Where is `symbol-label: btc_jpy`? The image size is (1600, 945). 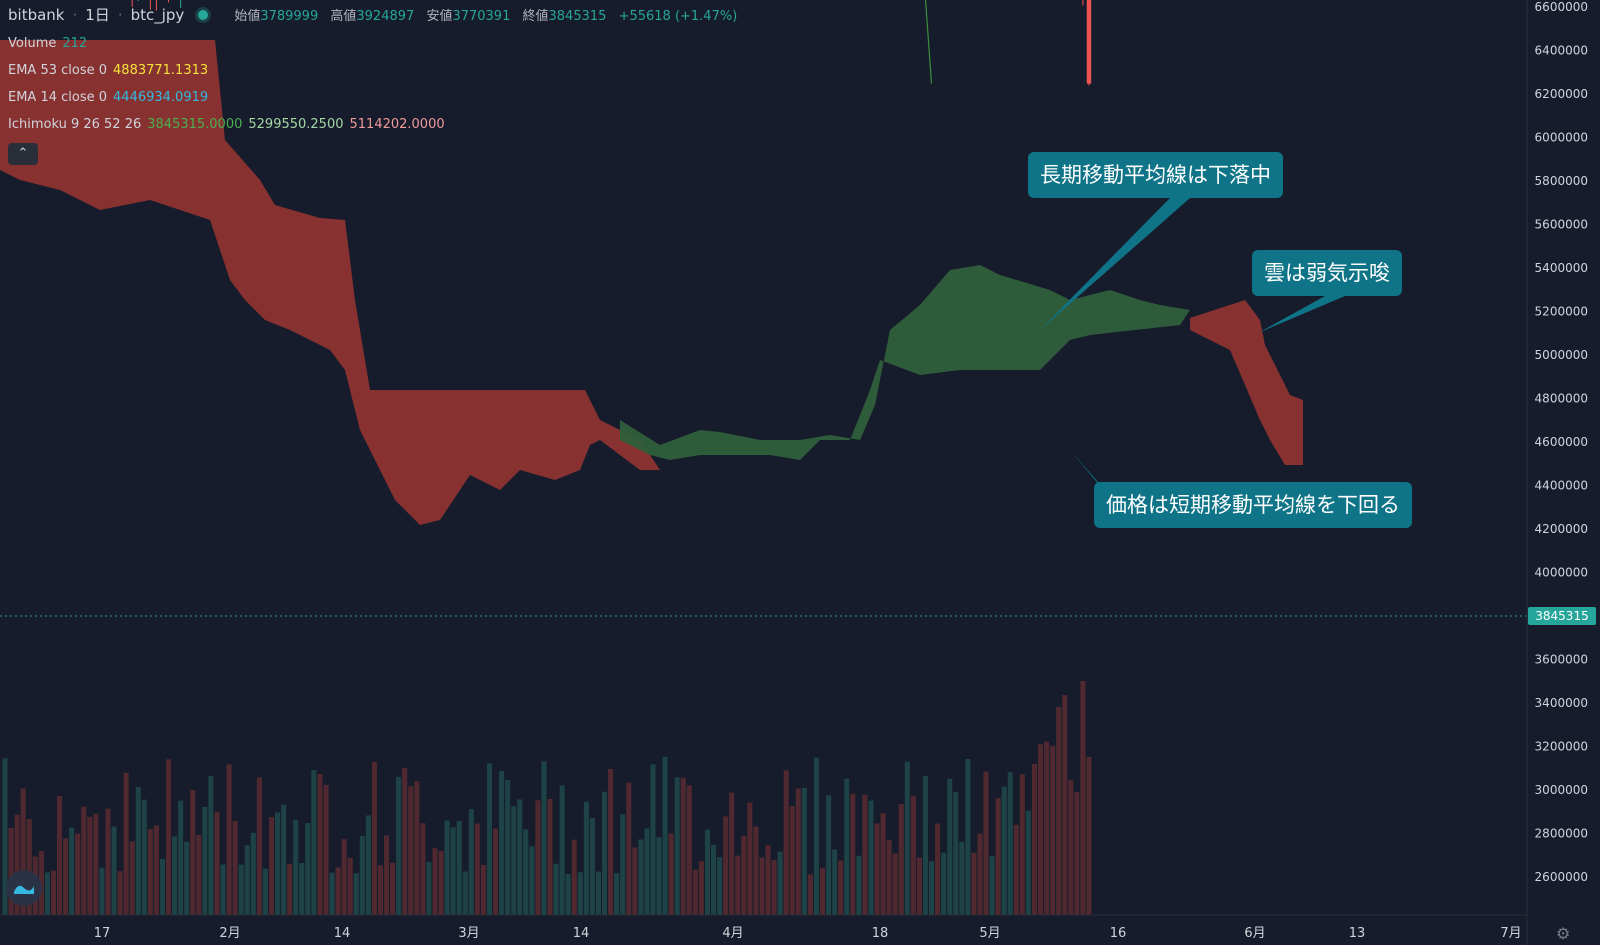
symbol-label: btc_jpy is located at coordinates (157, 14).